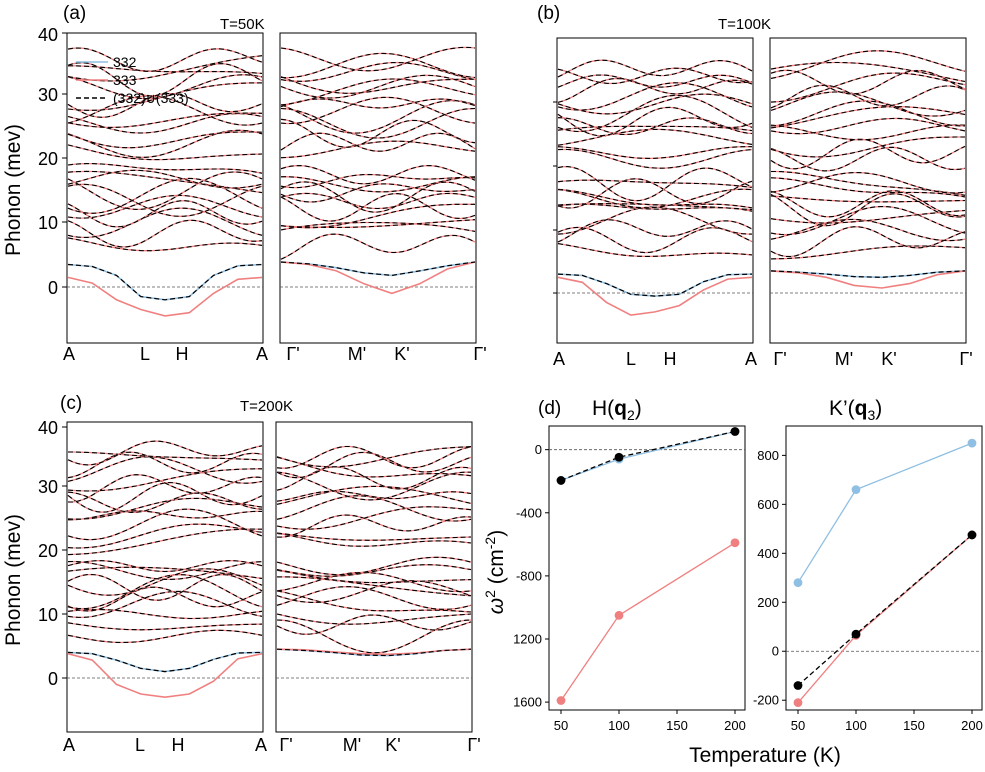 This screenshot has height=772, width=985. Describe the element at coordinates (527, 639) in the screenshot. I see `y-tick-label: 1200` at that location.